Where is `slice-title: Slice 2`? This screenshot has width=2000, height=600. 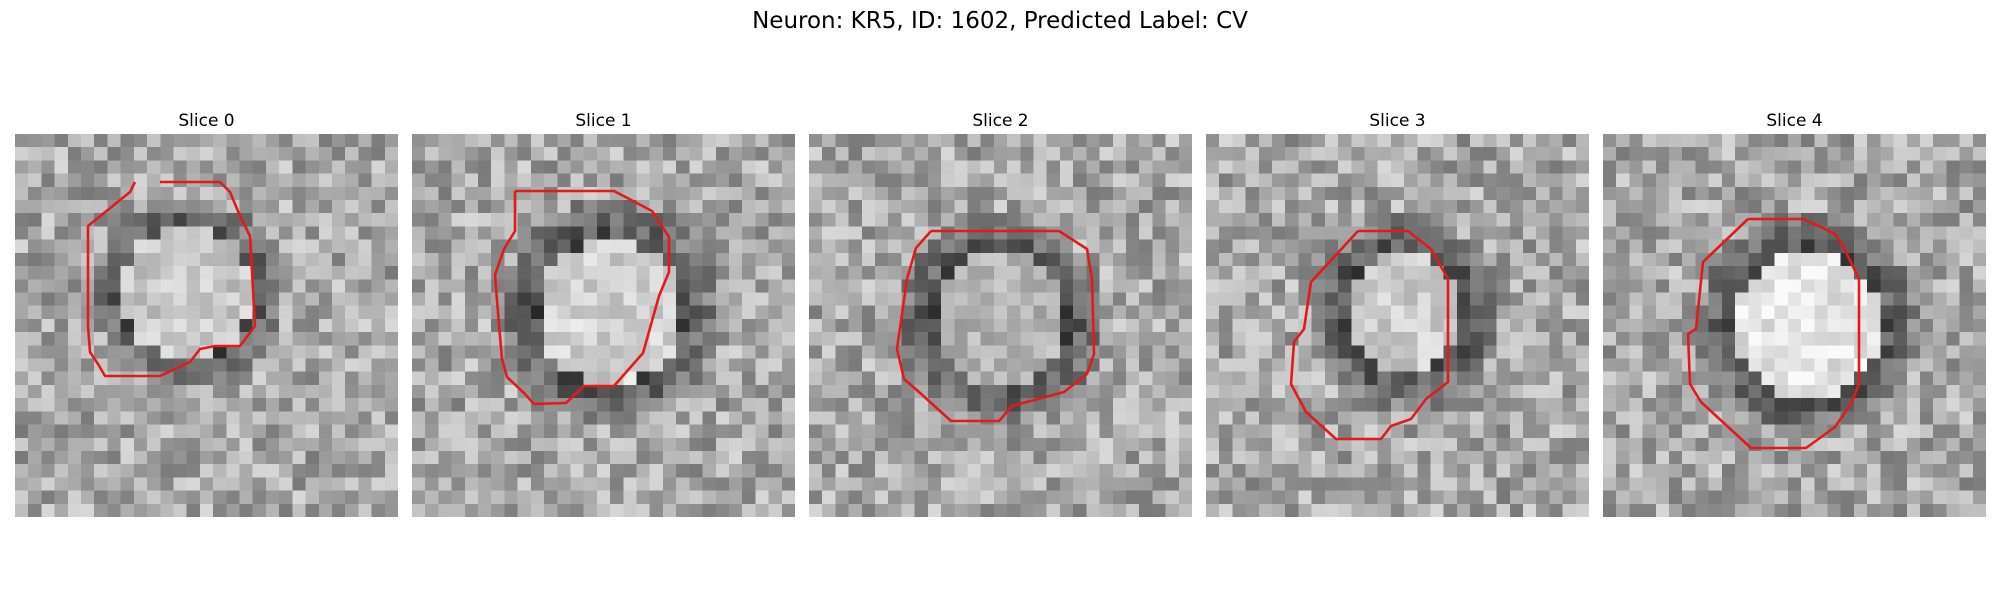
slice-title: Slice 2 is located at coordinates (1000, 121).